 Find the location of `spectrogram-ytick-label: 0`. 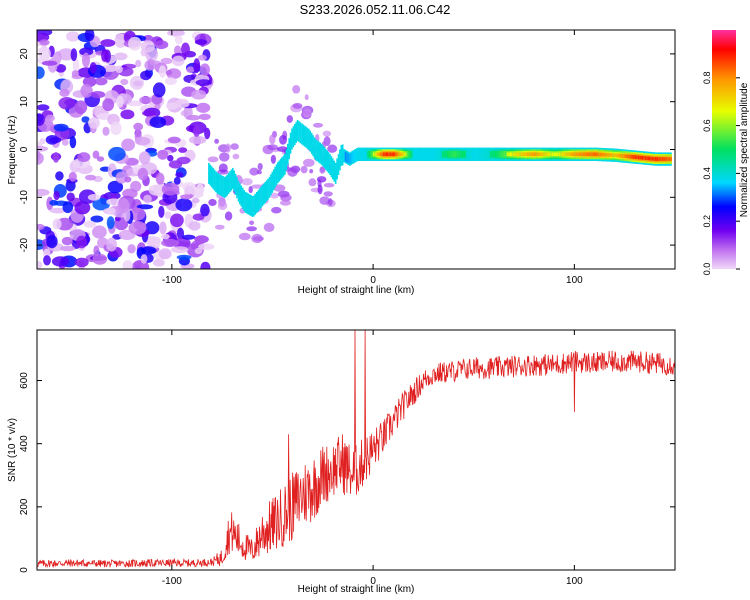

spectrogram-ytick-label: 0 is located at coordinates (24, 149).